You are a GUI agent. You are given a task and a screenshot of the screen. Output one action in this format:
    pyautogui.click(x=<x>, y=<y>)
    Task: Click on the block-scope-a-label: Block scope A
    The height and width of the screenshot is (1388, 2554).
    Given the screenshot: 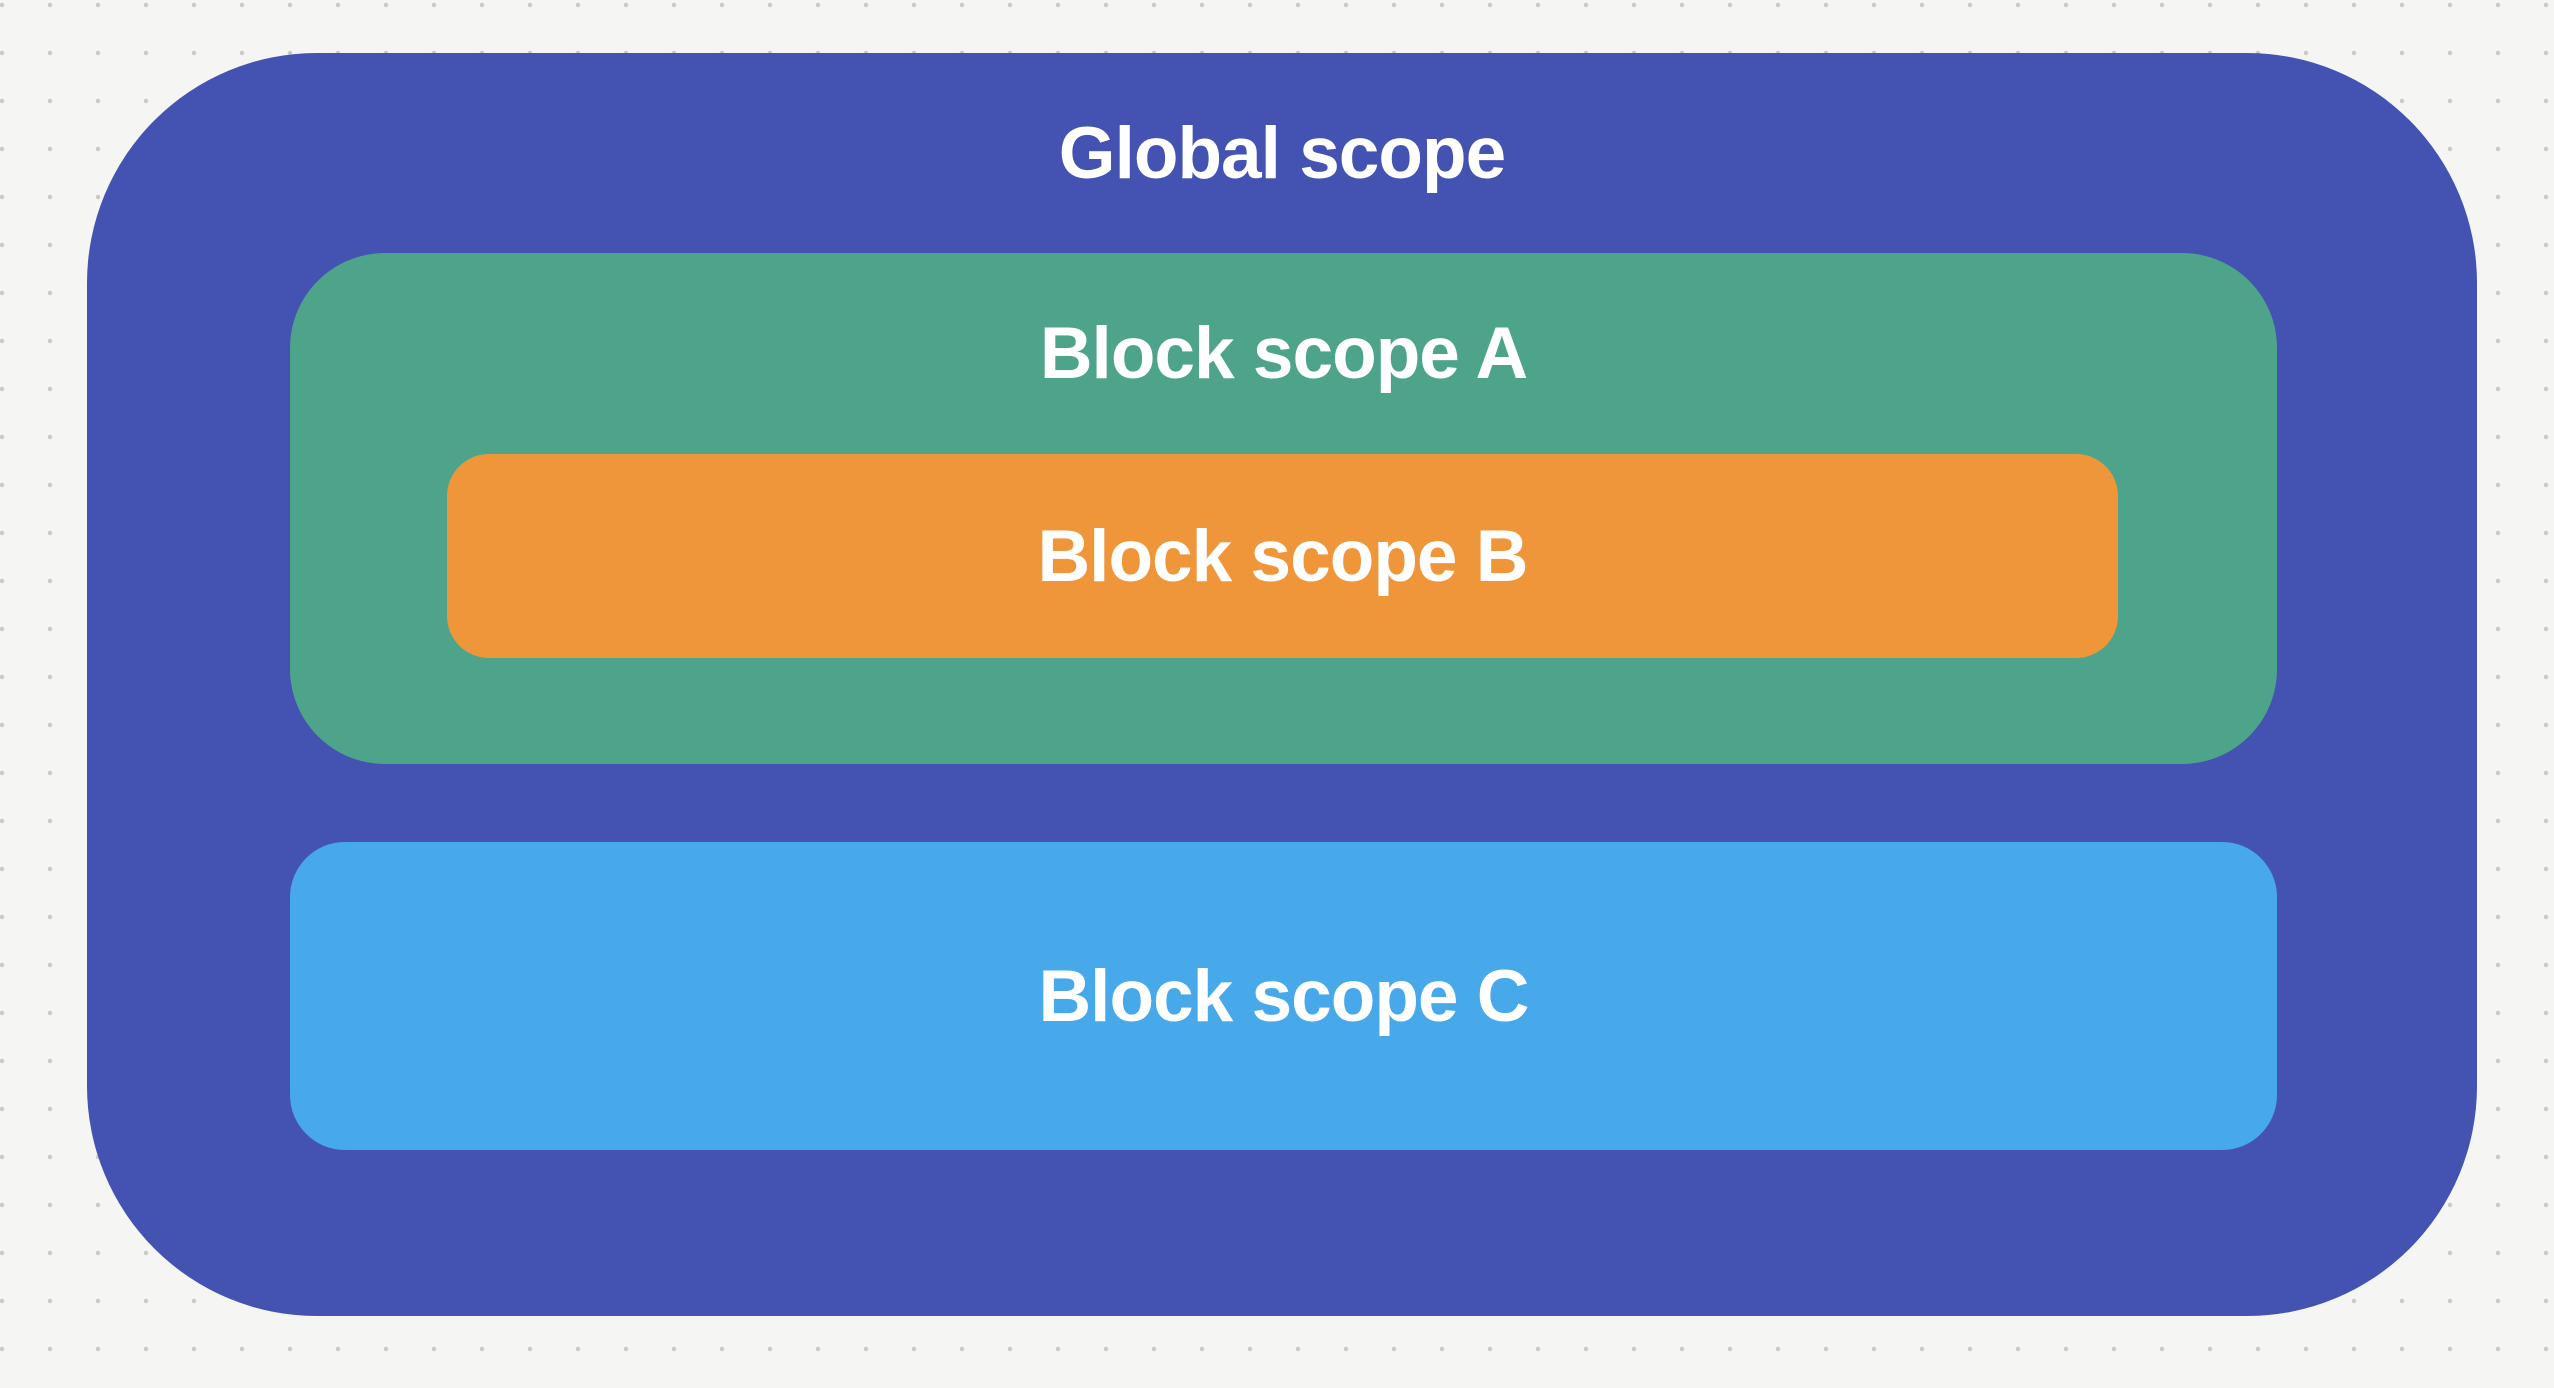 What is the action you would take?
    pyautogui.click(x=1283, y=353)
    